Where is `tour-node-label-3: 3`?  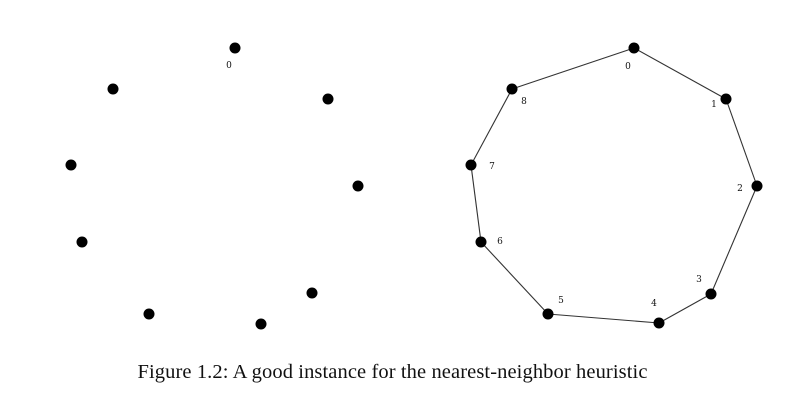
tour-node-label-3: 3 is located at coordinates (699, 280).